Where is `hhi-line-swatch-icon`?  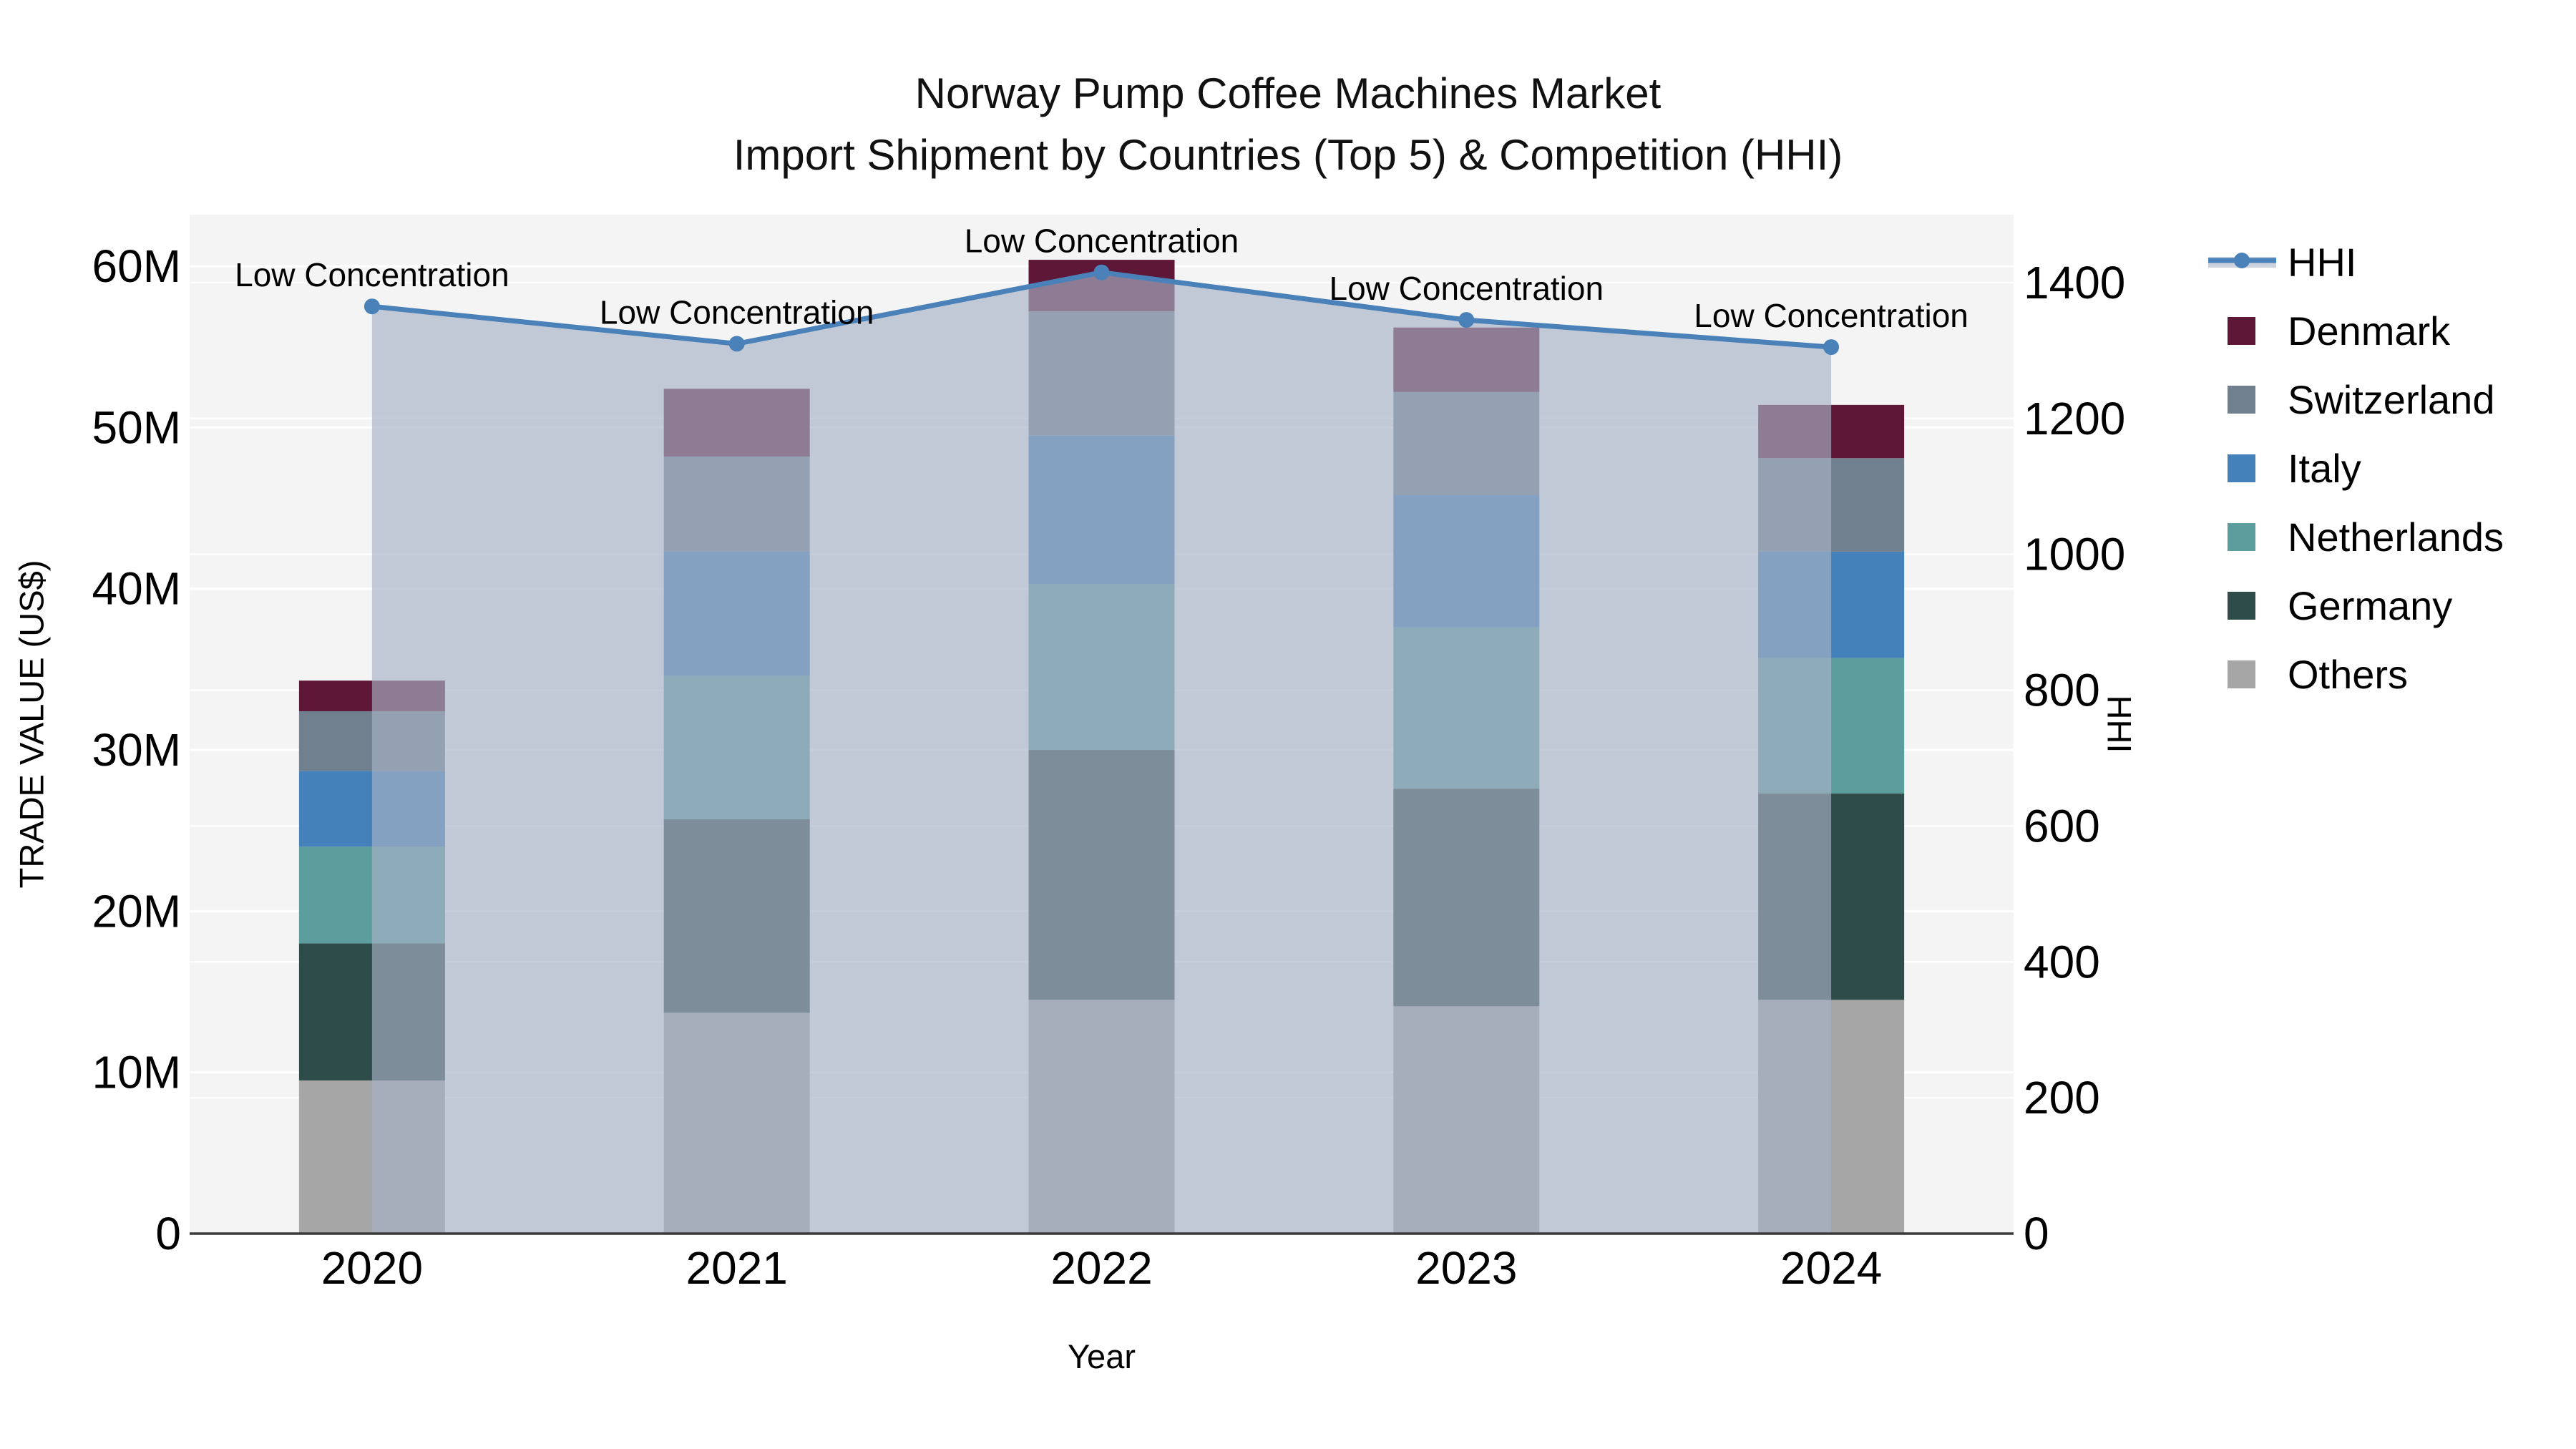 hhi-line-swatch-icon is located at coordinates (2248, 262).